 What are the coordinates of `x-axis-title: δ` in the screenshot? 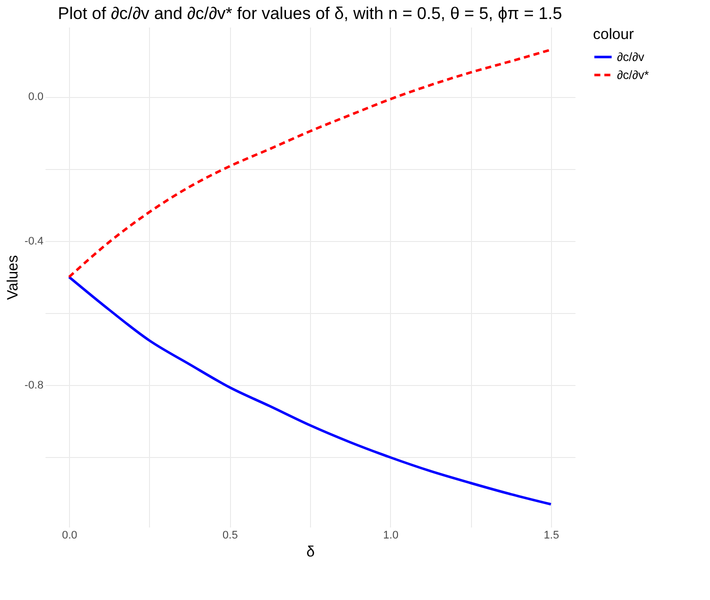 It's located at (310, 552).